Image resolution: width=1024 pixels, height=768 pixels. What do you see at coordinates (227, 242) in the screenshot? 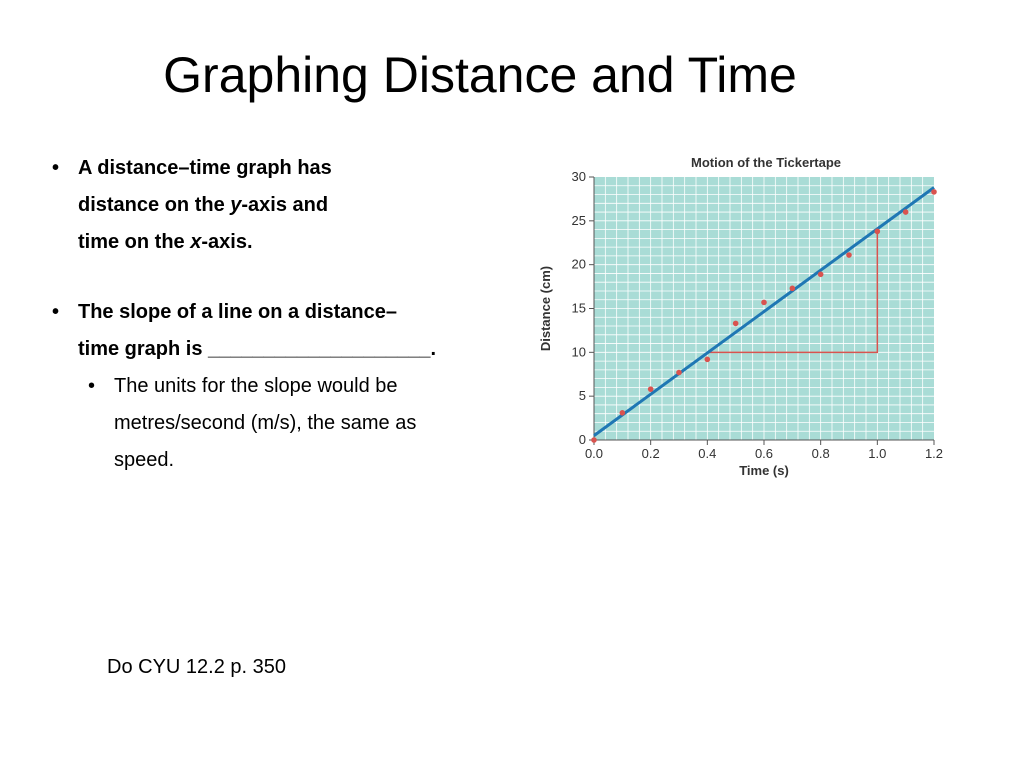
I see `text-fragment: -axis.` at bounding box center [227, 242].